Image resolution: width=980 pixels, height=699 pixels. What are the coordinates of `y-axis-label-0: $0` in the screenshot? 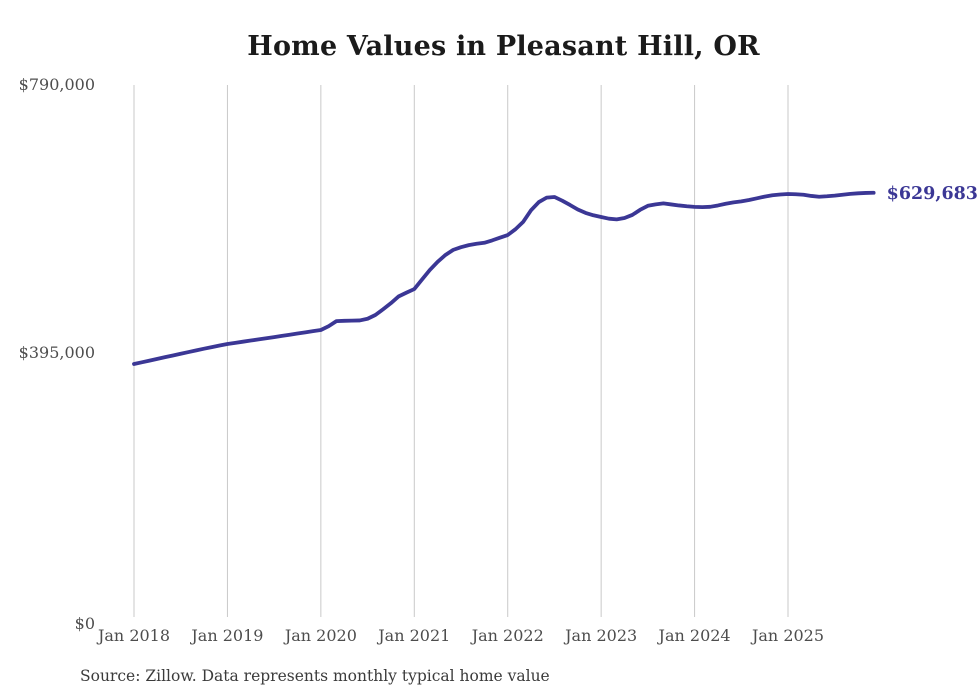 It's located at (85, 623).